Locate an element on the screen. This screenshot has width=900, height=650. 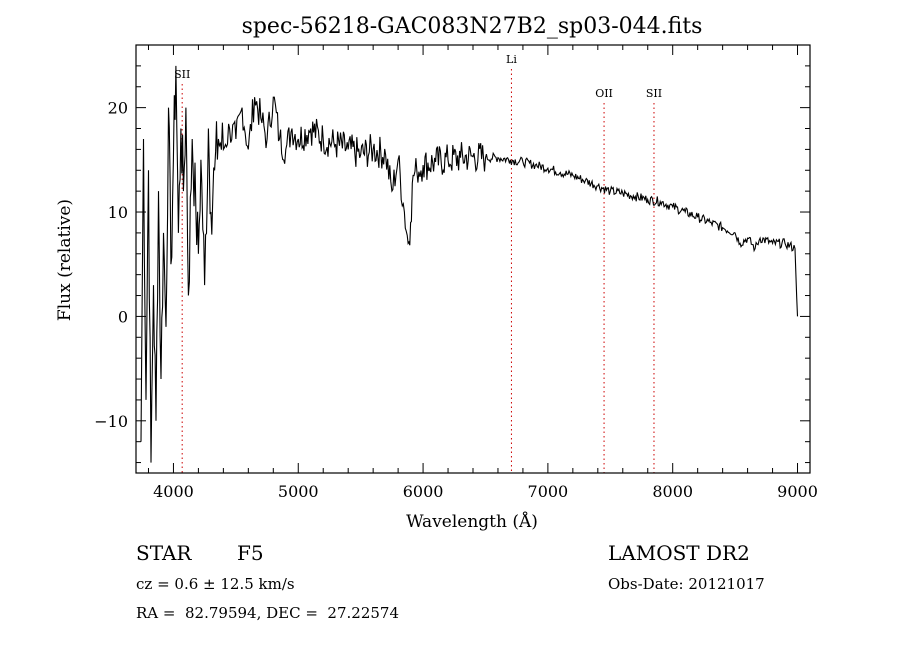
chart-title: spec-56218-GAC083N27B2_sp03-044.fits is located at coordinates (472, 26).